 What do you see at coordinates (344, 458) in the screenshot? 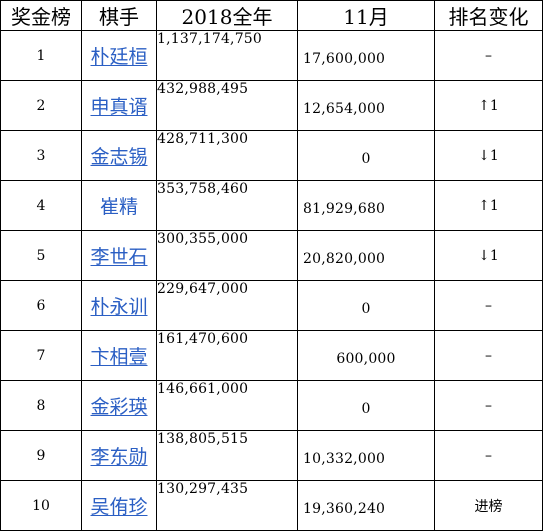
I see `month-value: 10,332,000` at bounding box center [344, 458].